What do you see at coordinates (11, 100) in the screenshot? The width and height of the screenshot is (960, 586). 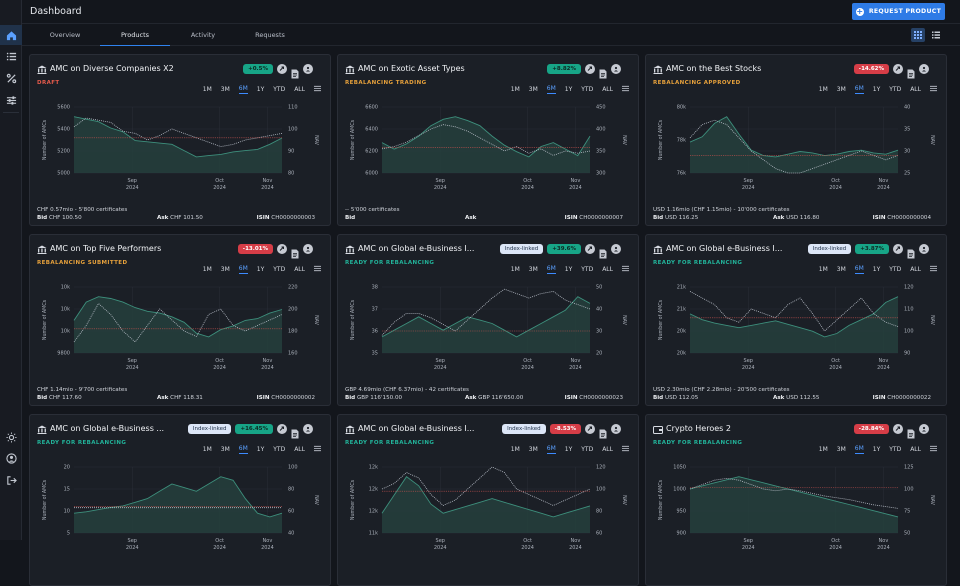 I see `filter-nav-button` at bounding box center [11, 100].